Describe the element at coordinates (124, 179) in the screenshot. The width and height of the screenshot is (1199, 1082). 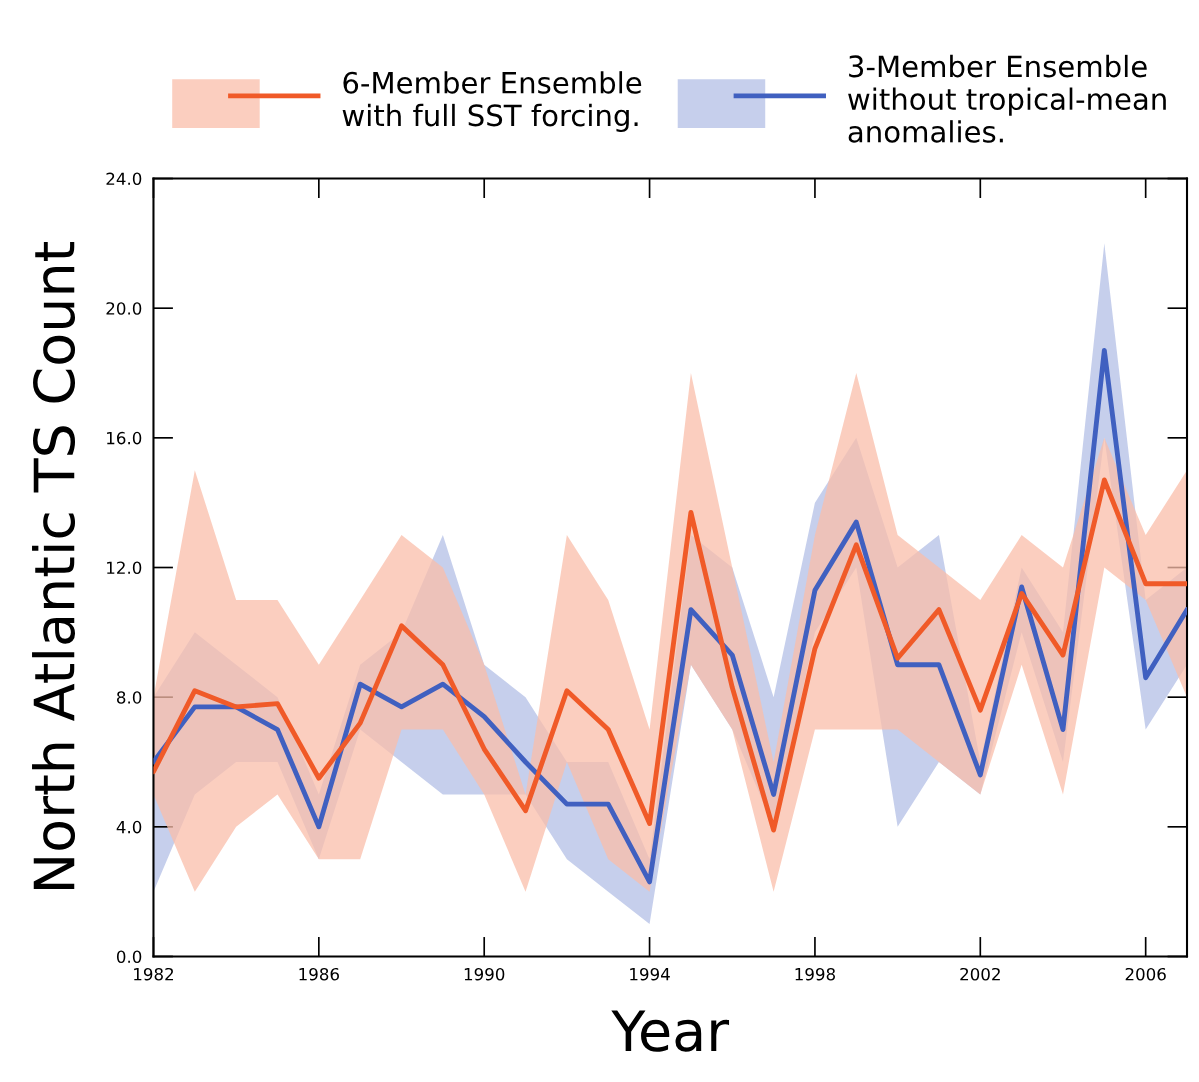
I see `y-tick-label: 24.0` at that location.